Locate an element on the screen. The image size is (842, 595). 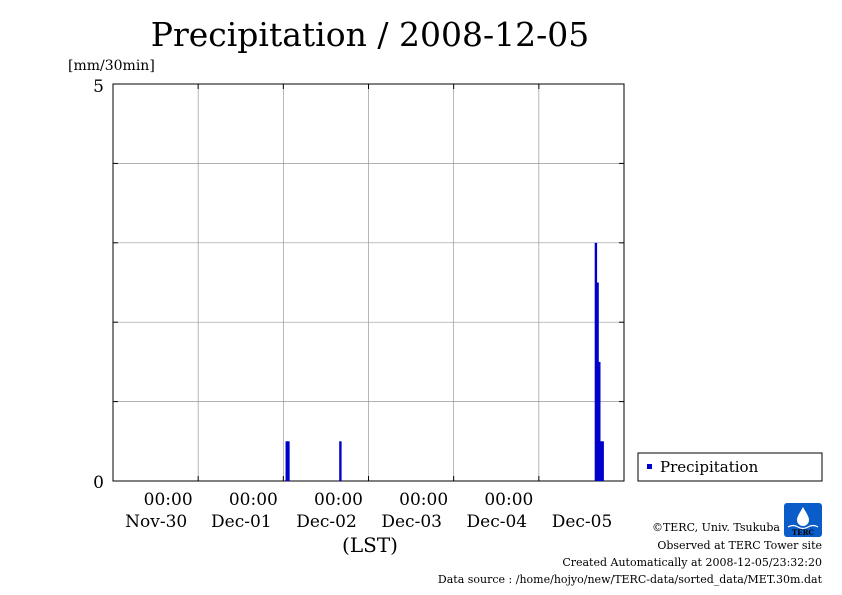
x-tick-date-label: Dec-04 is located at coordinates (497, 522).